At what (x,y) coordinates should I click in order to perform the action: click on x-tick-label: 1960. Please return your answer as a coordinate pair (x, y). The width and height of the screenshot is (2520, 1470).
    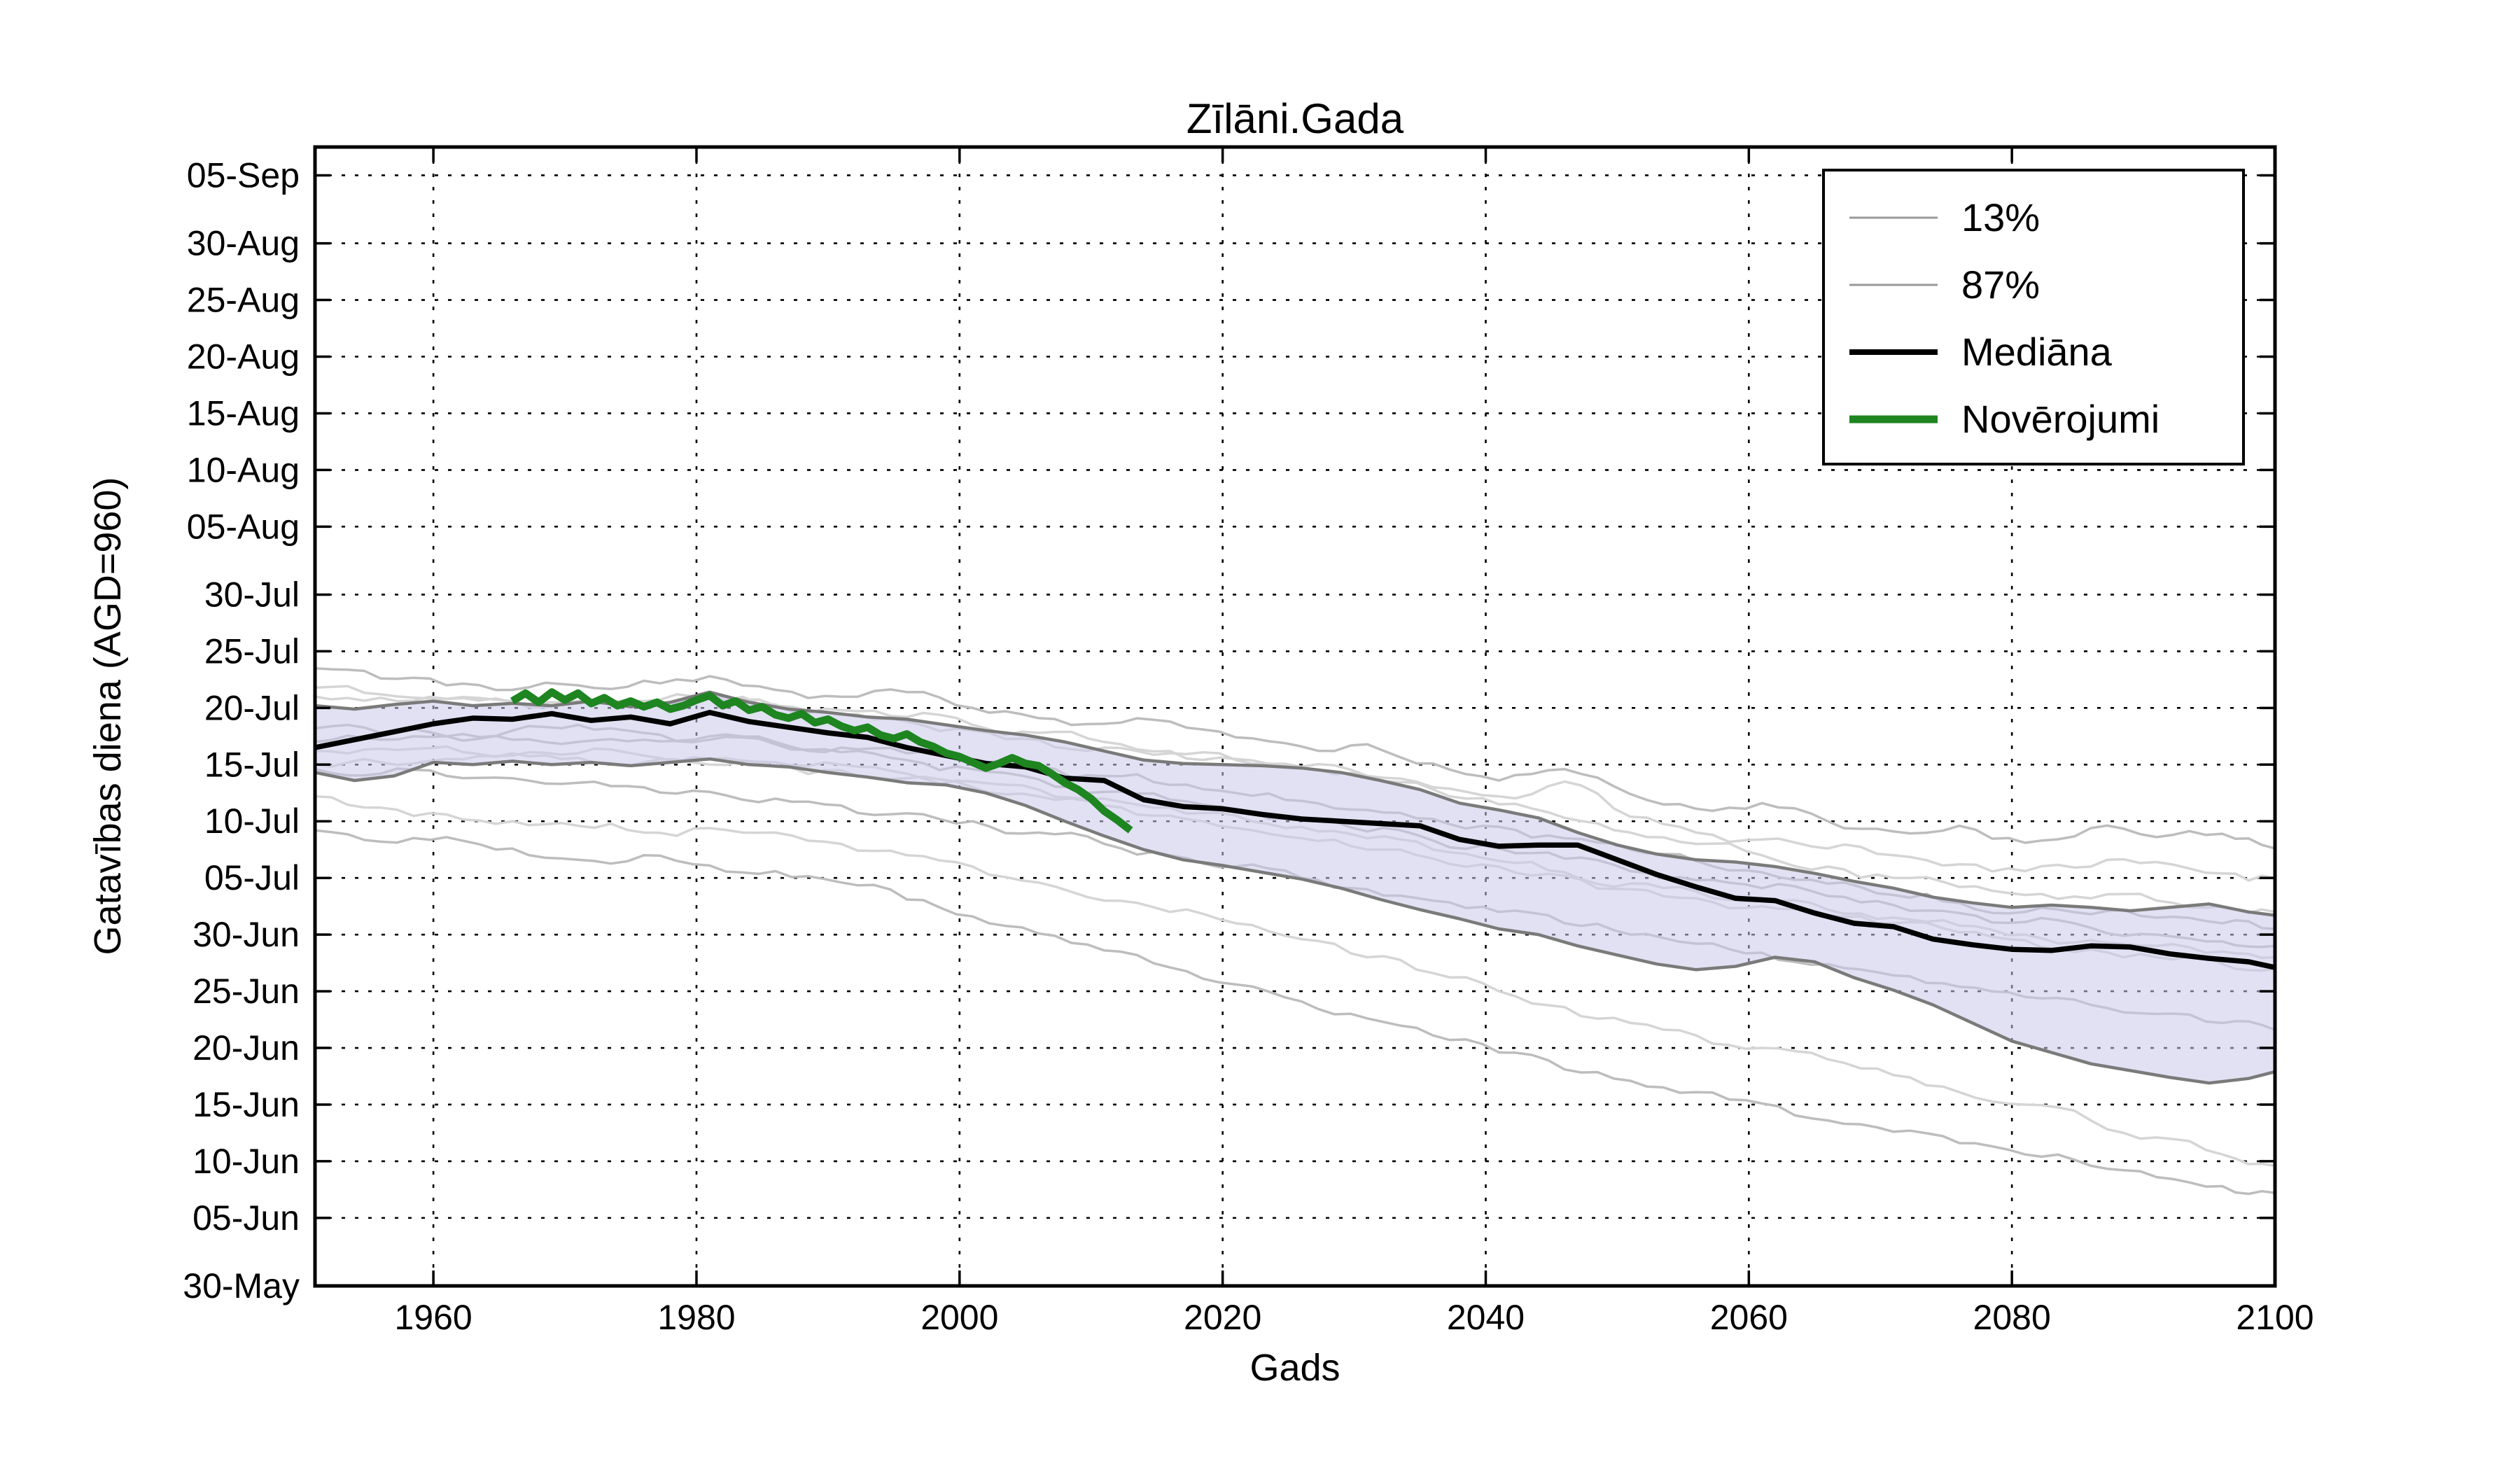
    Looking at the image, I should click on (433, 1317).